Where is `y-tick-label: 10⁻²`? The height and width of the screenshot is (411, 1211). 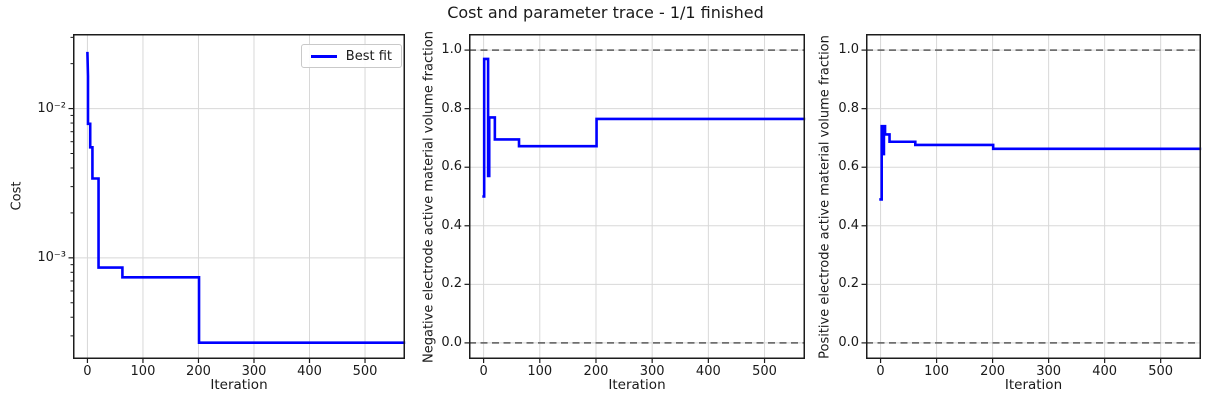 y-tick-label: 10⁻² is located at coordinates (51, 108).